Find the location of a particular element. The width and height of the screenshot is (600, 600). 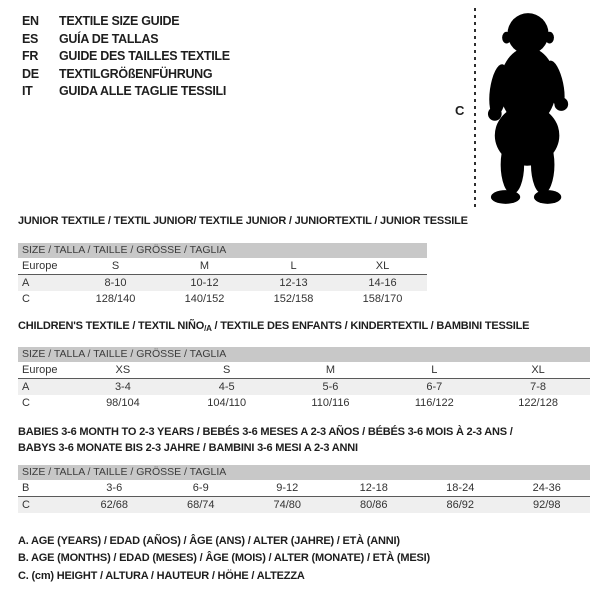

table-cell: 7-8 is located at coordinates (538, 387).